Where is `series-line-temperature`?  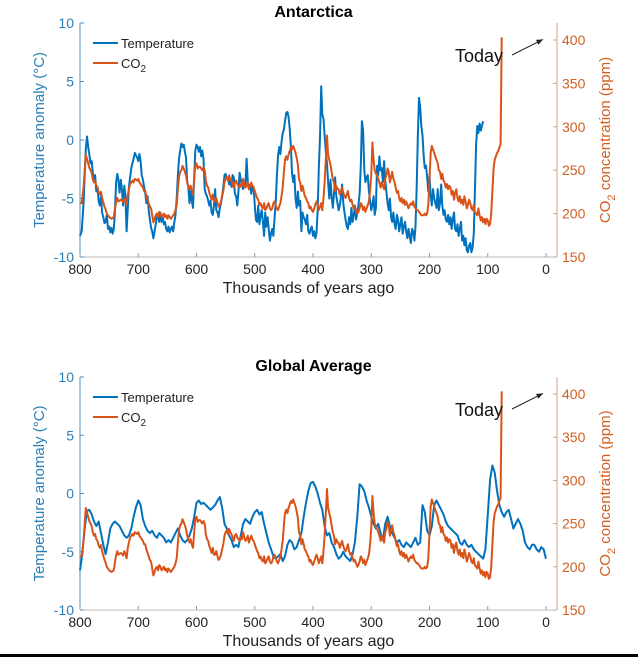 series-line-temperature is located at coordinates (313, 517).